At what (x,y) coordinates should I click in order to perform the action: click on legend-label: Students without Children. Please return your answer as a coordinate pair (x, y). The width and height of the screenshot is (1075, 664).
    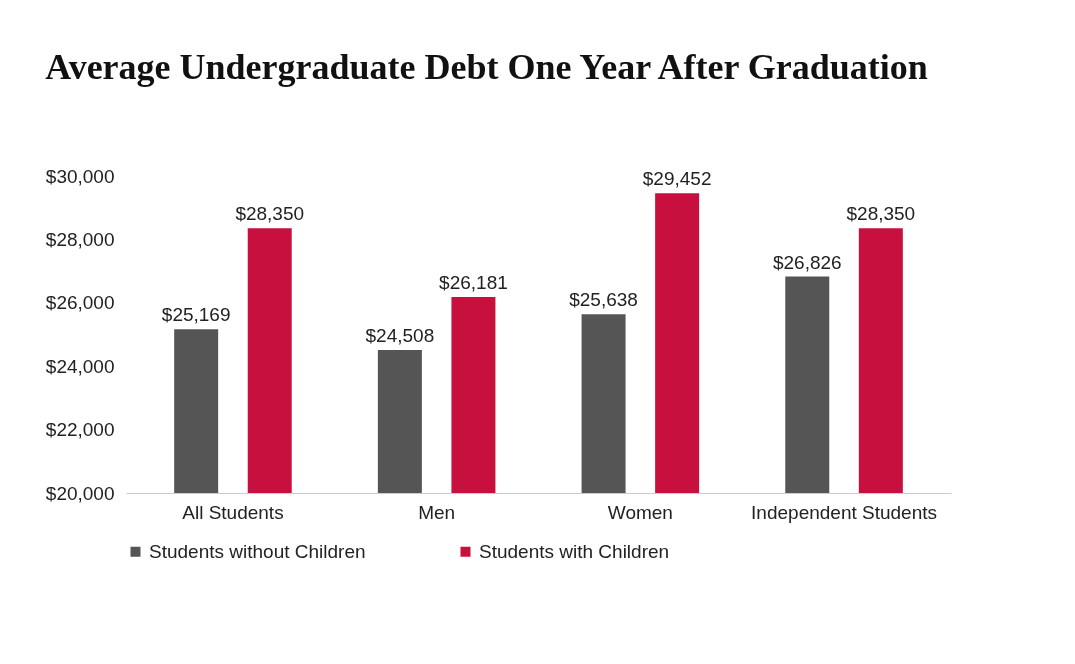
    Looking at the image, I should click on (257, 551).